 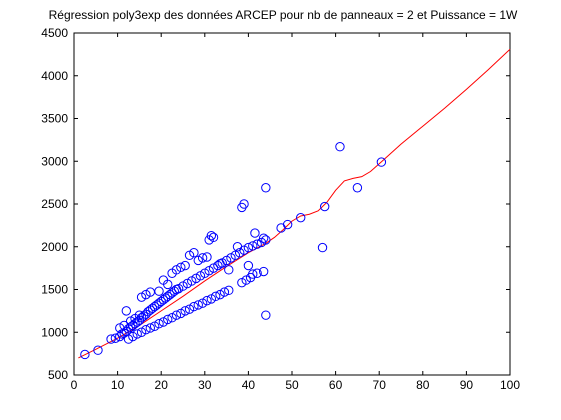 I want to click on y-tick-label: 2000, so click(x=54, y=247).